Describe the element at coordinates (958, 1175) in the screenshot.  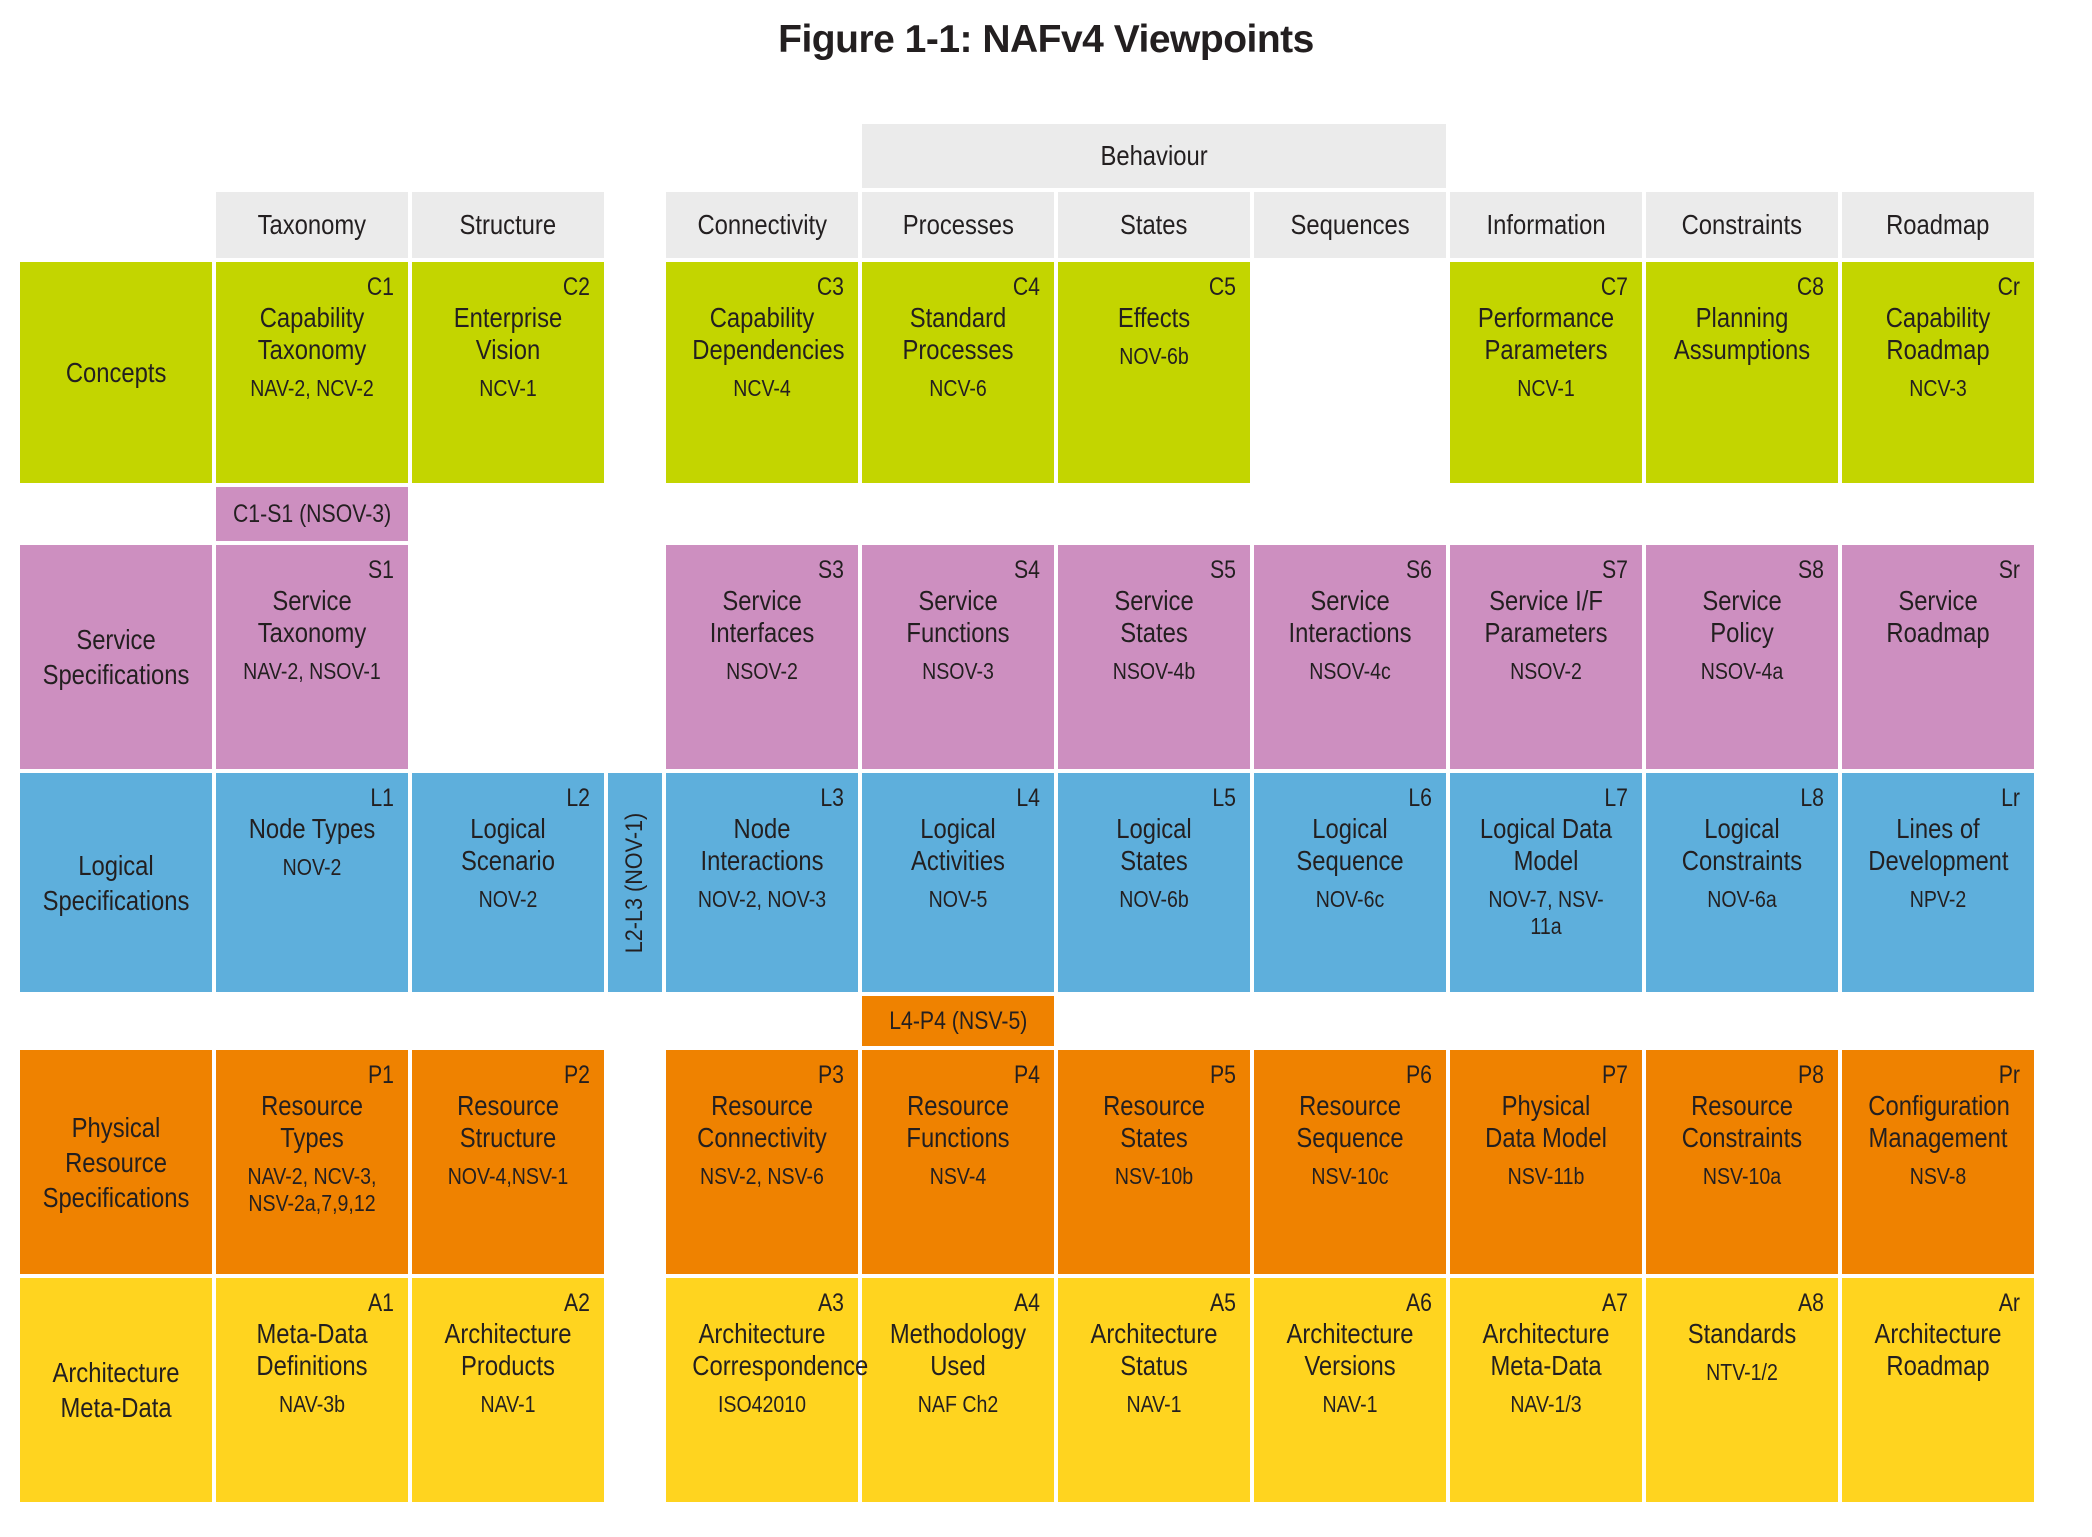
I see `cell-subcode: NSV-4` at that location.